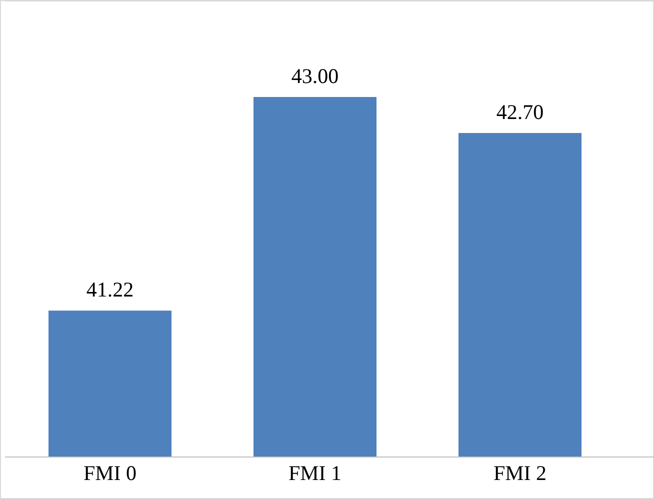 The image size is (654, 499). I want to click on x-tick-label: FMI 0, so click(110, 472).